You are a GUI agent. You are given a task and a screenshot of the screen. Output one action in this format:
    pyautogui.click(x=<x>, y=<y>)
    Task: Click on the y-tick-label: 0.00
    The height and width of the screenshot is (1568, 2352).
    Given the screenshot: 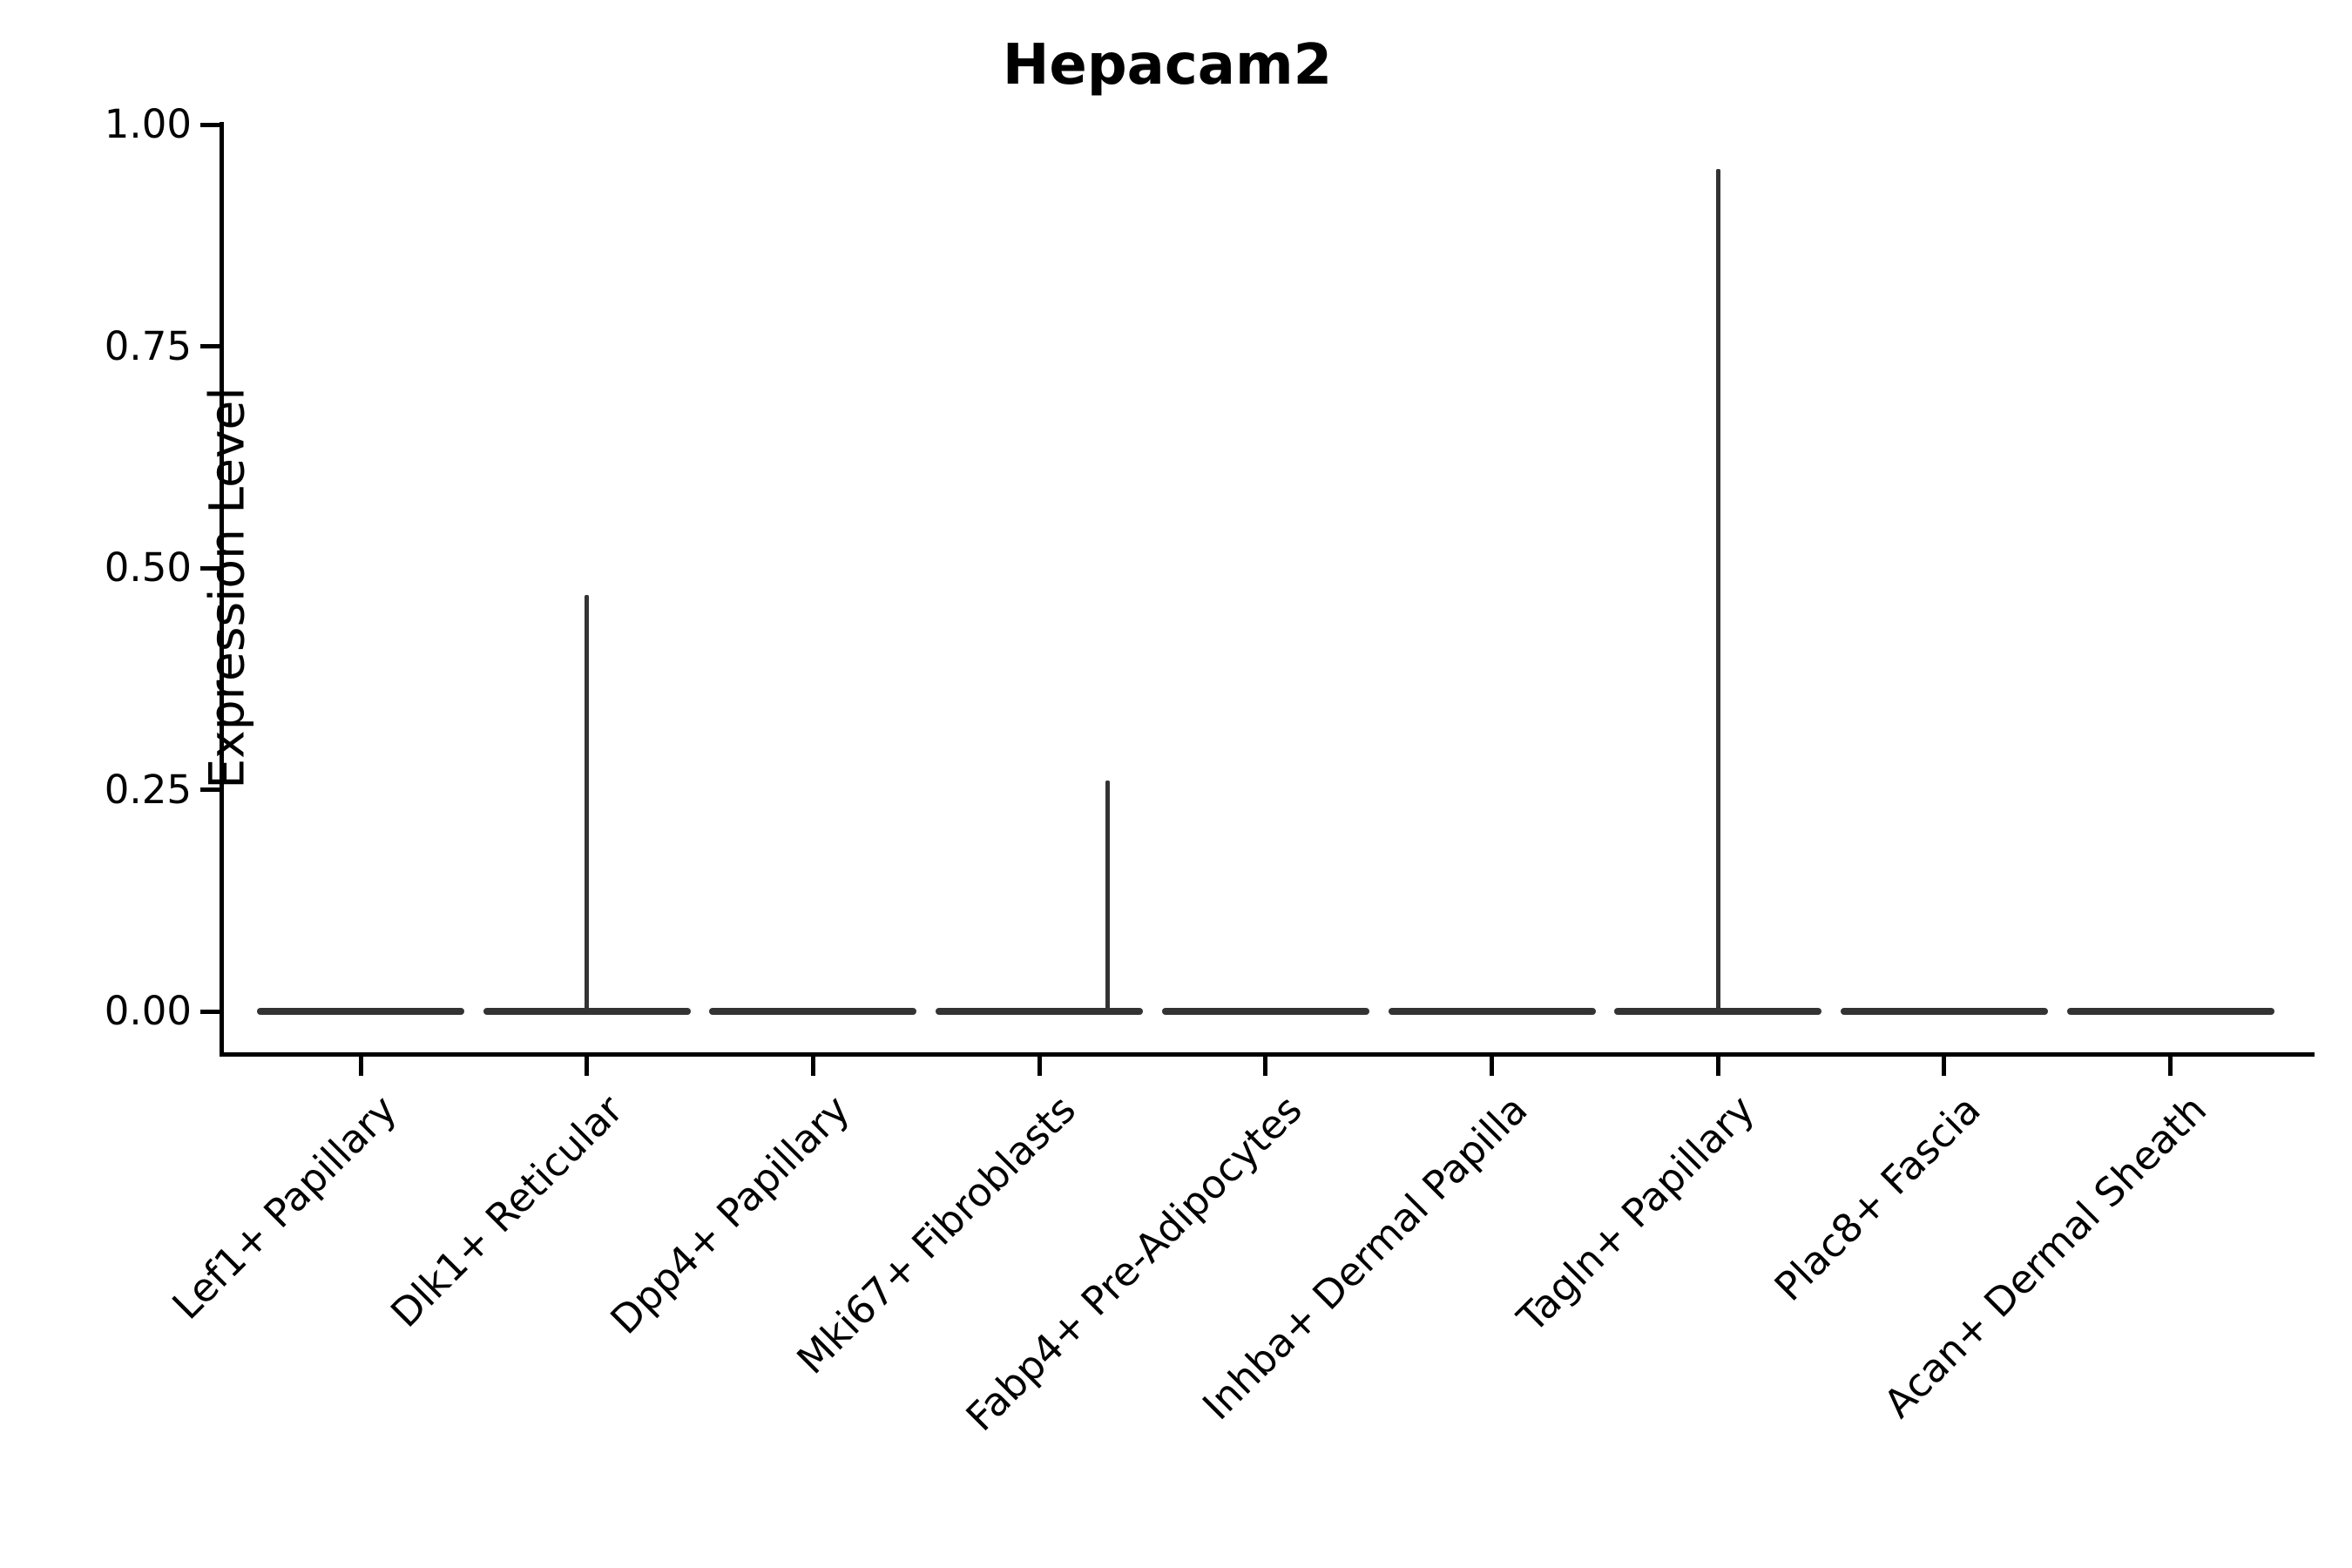 What is the action you would take?
    pyautogui.click(x=148, y=1011)
    